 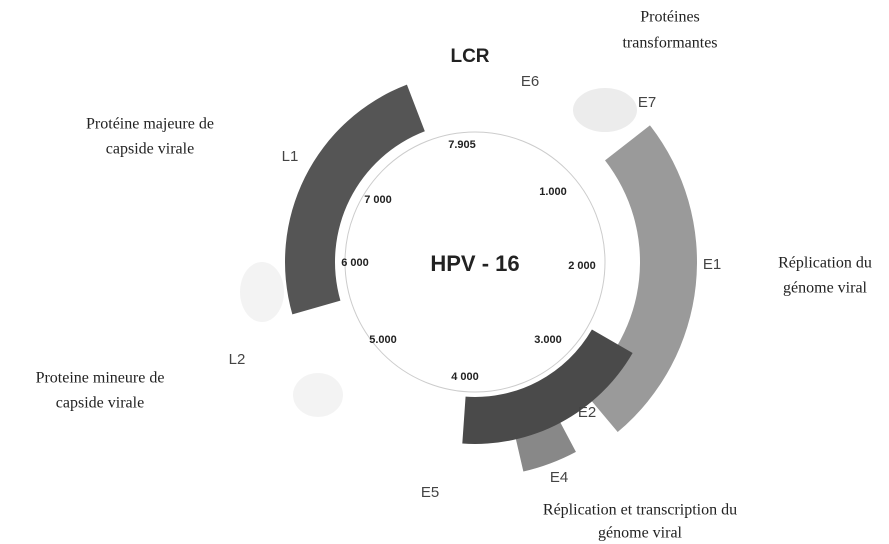 I want to click on gene-label: E7, so click(x=647, y=102).